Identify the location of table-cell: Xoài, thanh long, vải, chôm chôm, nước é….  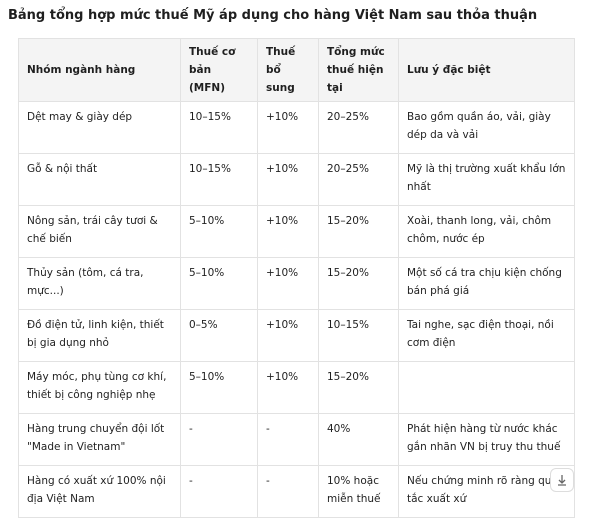
(486, 231).